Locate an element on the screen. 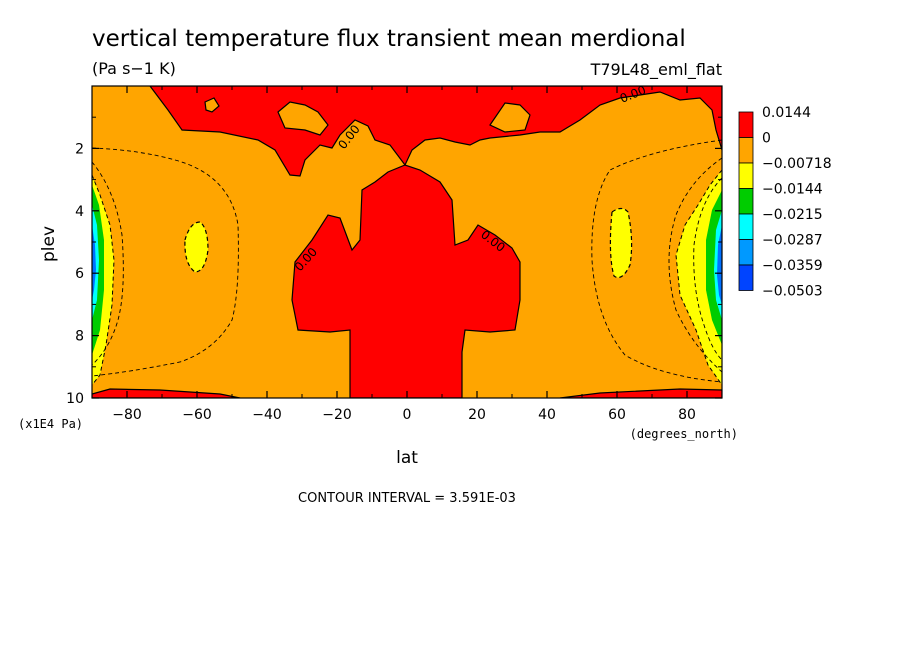 The width and height of the screenshot is (904, 654). field-positive-center is located at coordinates (406, 281).